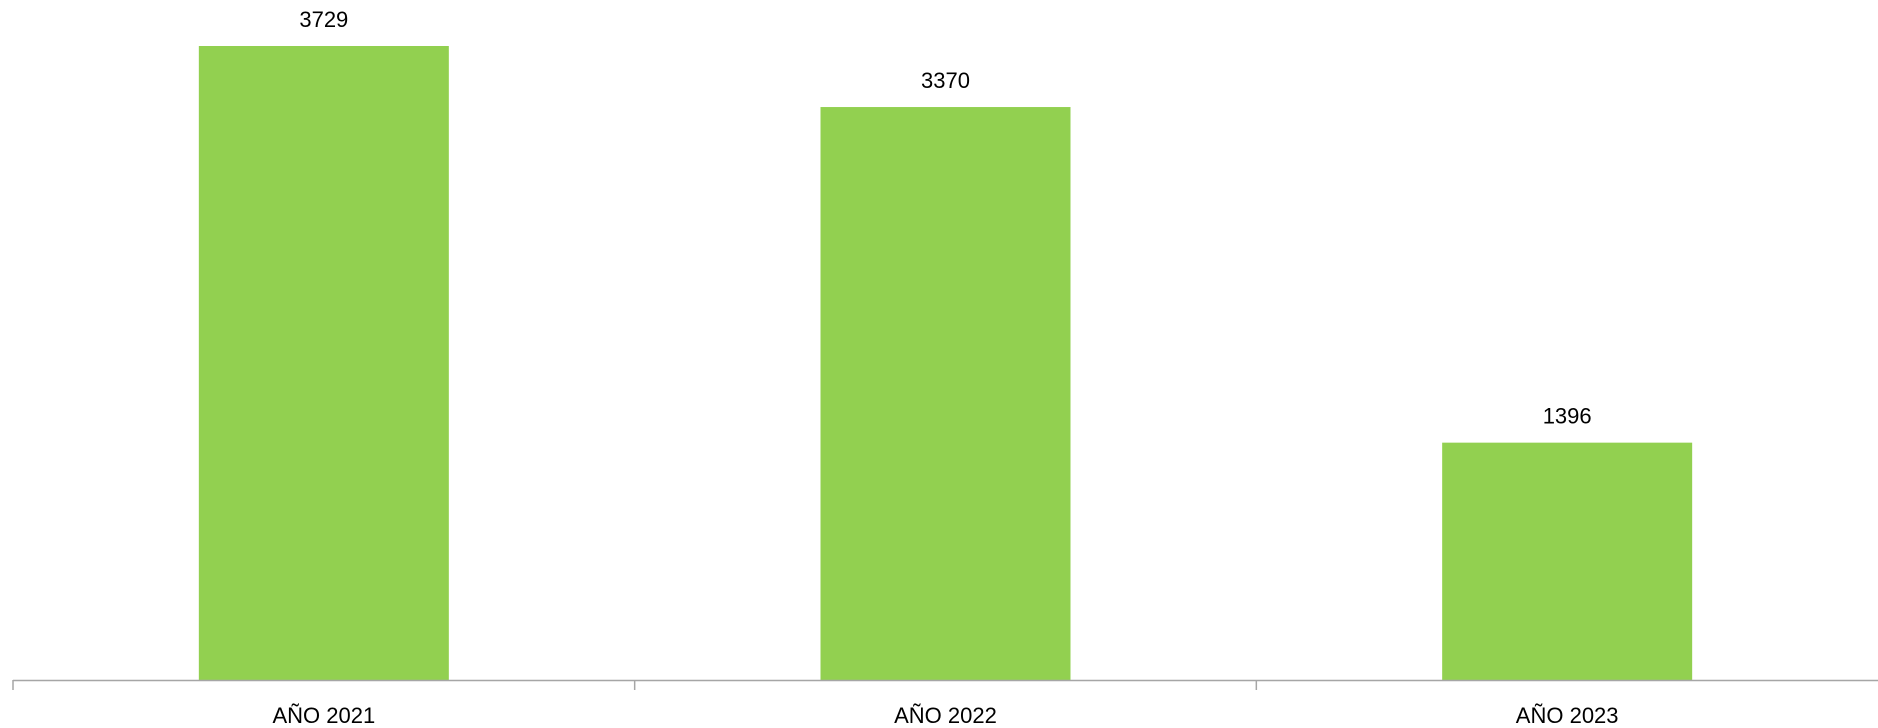 The height and width of the screenshot is (728, 1878). I want to click on data-label-2: 3370, so click(945, 80).